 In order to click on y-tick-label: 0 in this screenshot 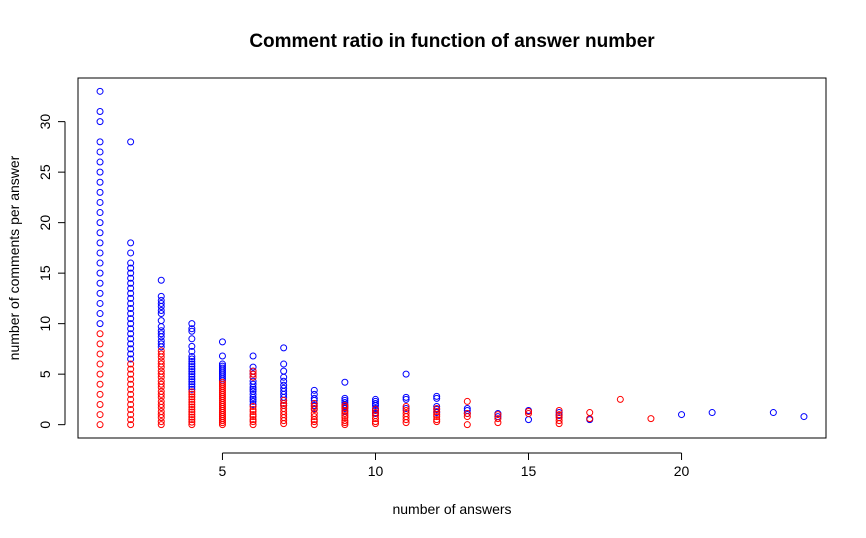, I will do `click(45, 425)`.